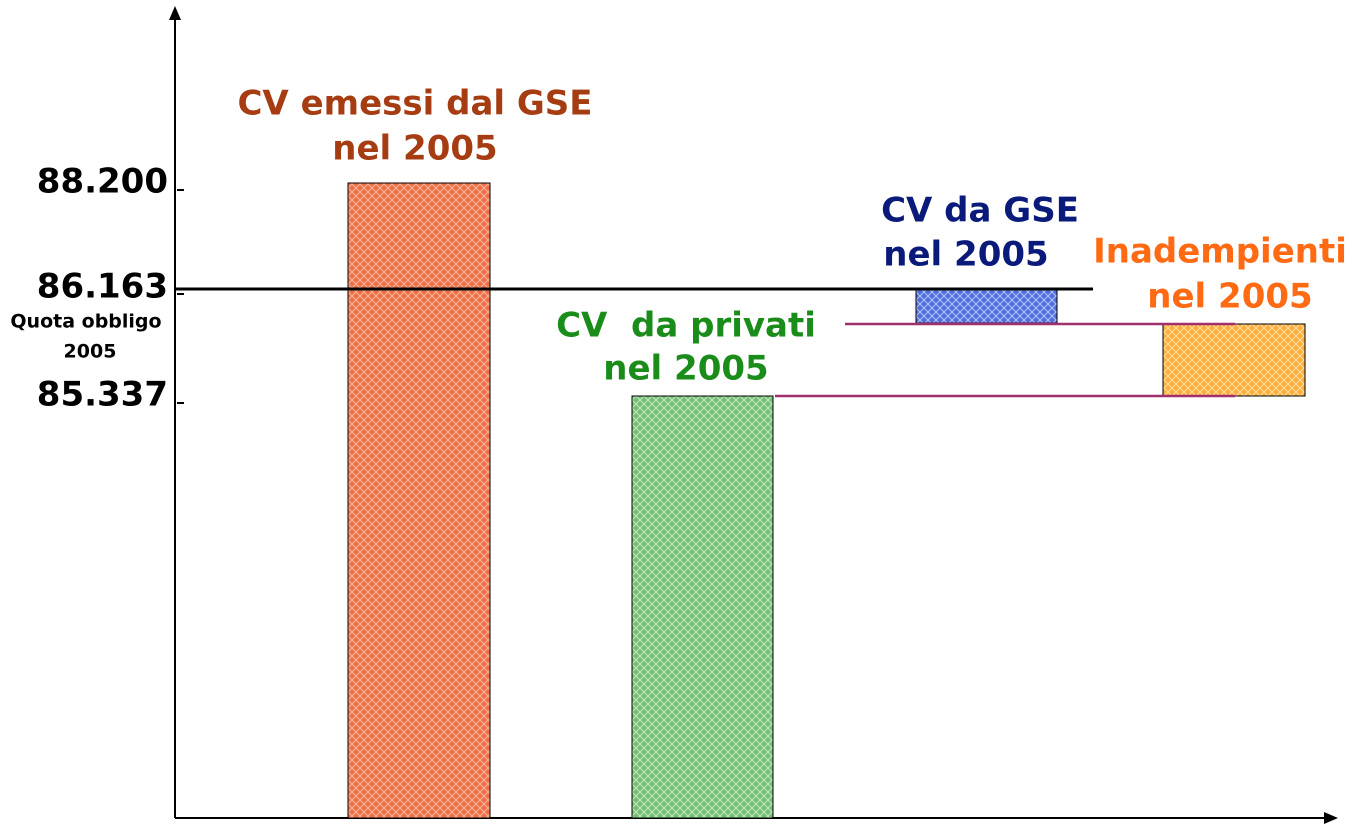 The image size is (1362, 826). I want to click on quota-label: 2005, so click(90, 352).